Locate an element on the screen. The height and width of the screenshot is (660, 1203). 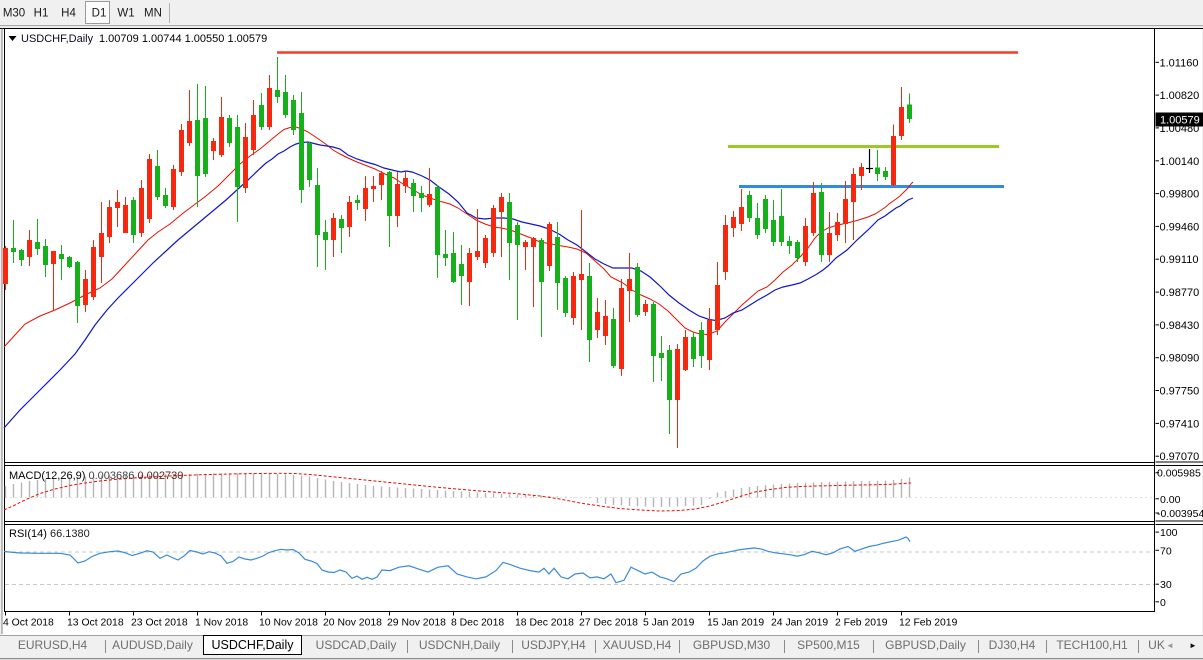
svg-text: 24 Jan 2019 is located at coordinates (799, 623).